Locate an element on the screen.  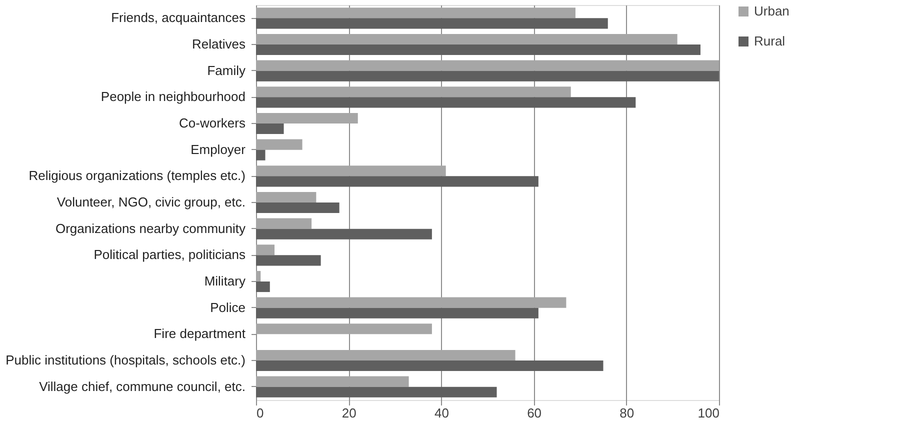
y-tick-label: Fire department is located at coordinates (200, 334).